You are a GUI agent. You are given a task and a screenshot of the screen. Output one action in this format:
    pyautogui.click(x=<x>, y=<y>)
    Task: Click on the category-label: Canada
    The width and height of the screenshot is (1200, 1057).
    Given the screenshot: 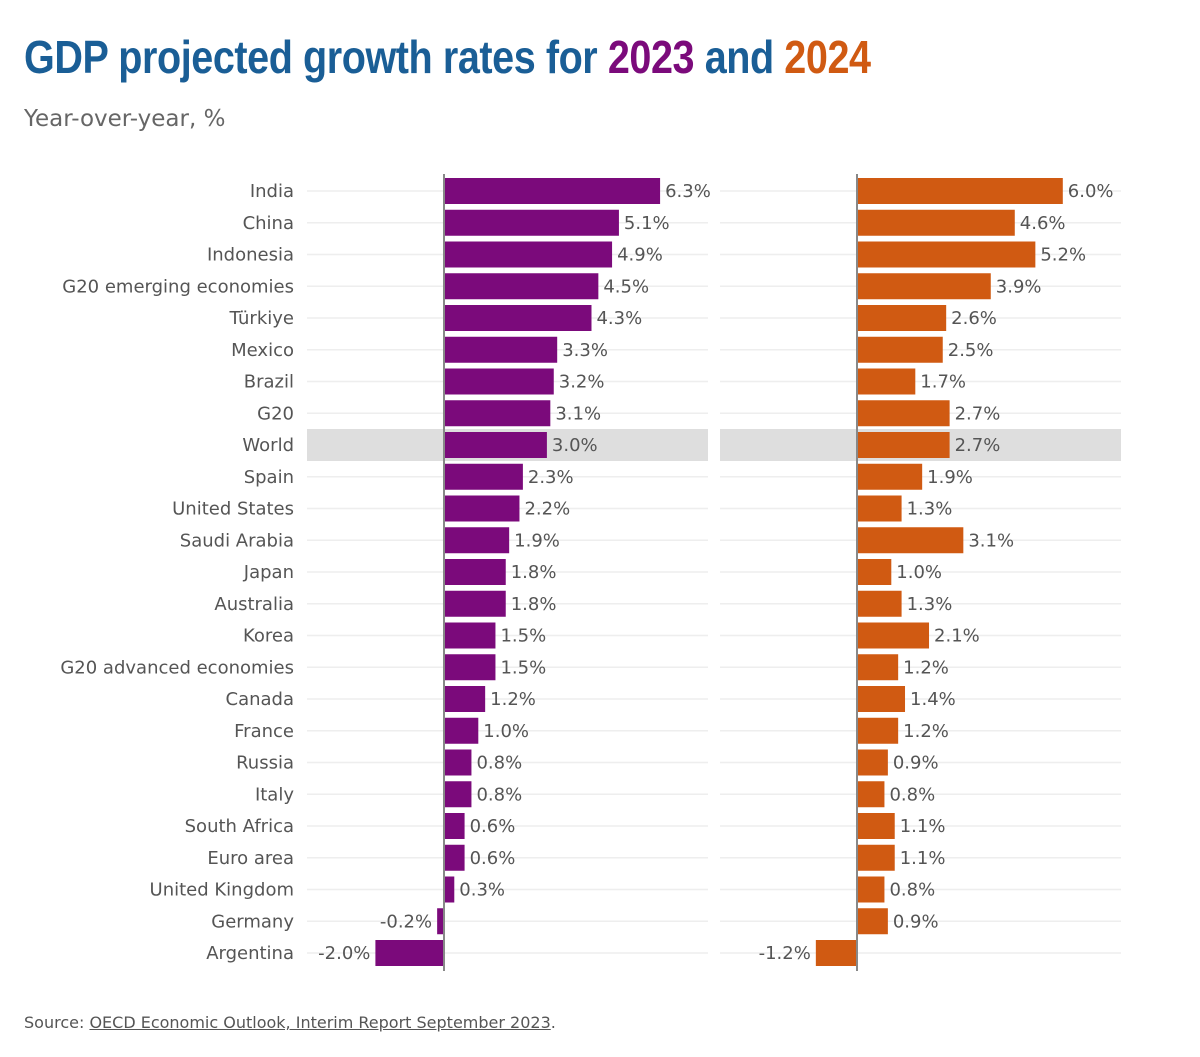 What is the action you would take?
    pyautogui.click(x=260, y=699)
    